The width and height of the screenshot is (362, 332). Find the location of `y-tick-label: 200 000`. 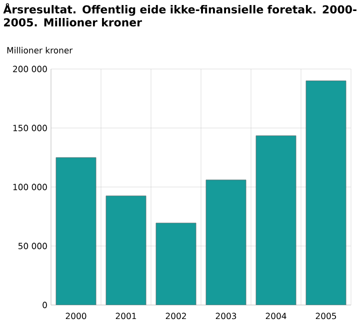

y-tick-label: 200 000 is located at coordinates (30, 69).